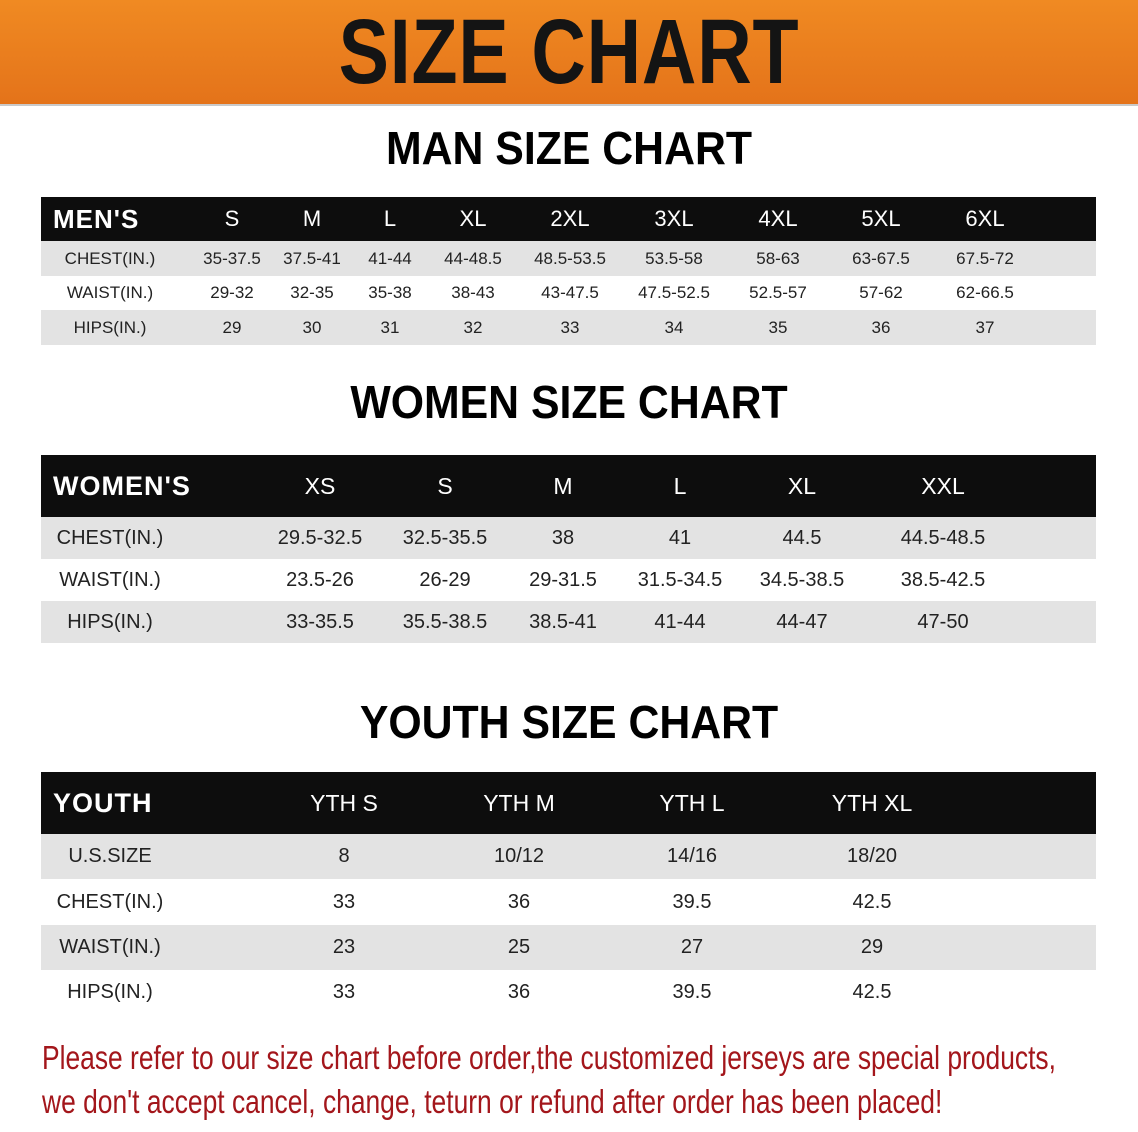 This screenshot has height=1132, width=1138. Describe the element at coordinates (881, 258) in the screenshot. I see `measurement-cell: 63-67.5` at that location.